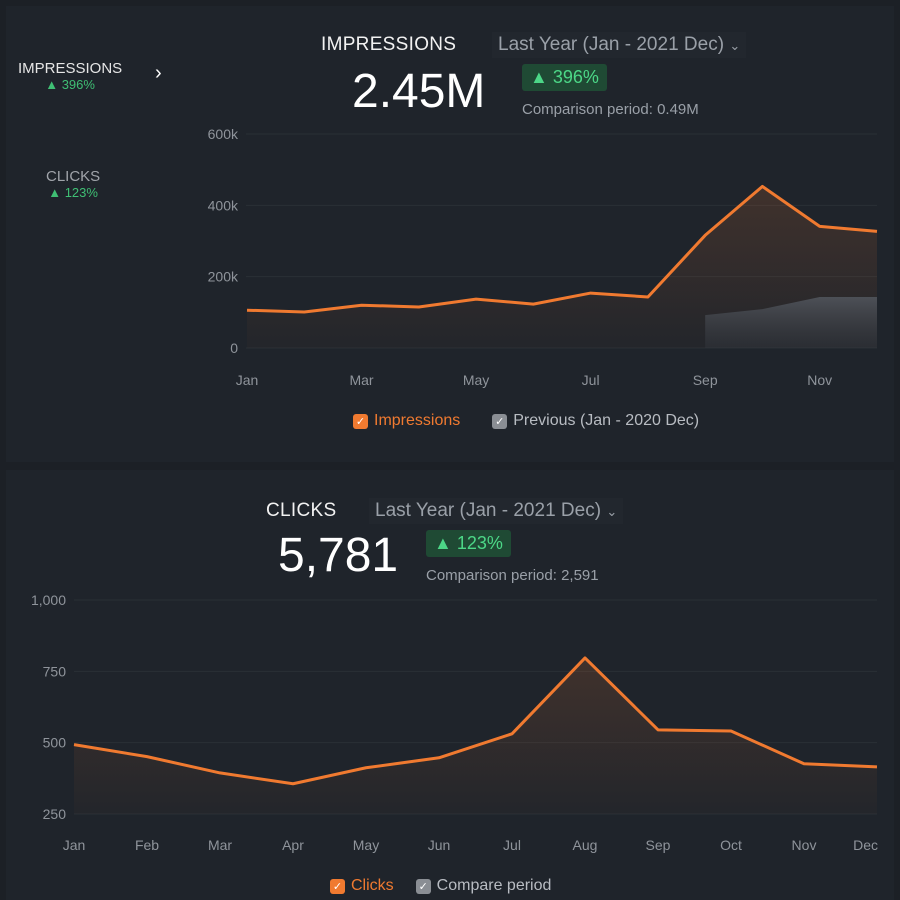 This screenshot has width=900, height=900. What do you see at coordinates (494, 885) in the screenshot?
I see `legend-label: Compare period` at bounding box center [494, 885].